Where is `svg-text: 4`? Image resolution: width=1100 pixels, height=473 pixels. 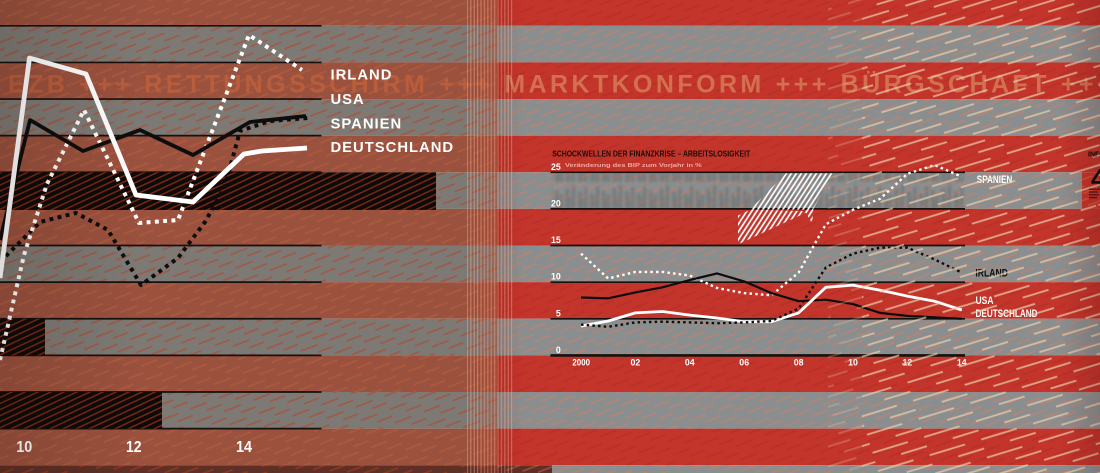 svg-text: 4 is located at coordinates (1095, 179).